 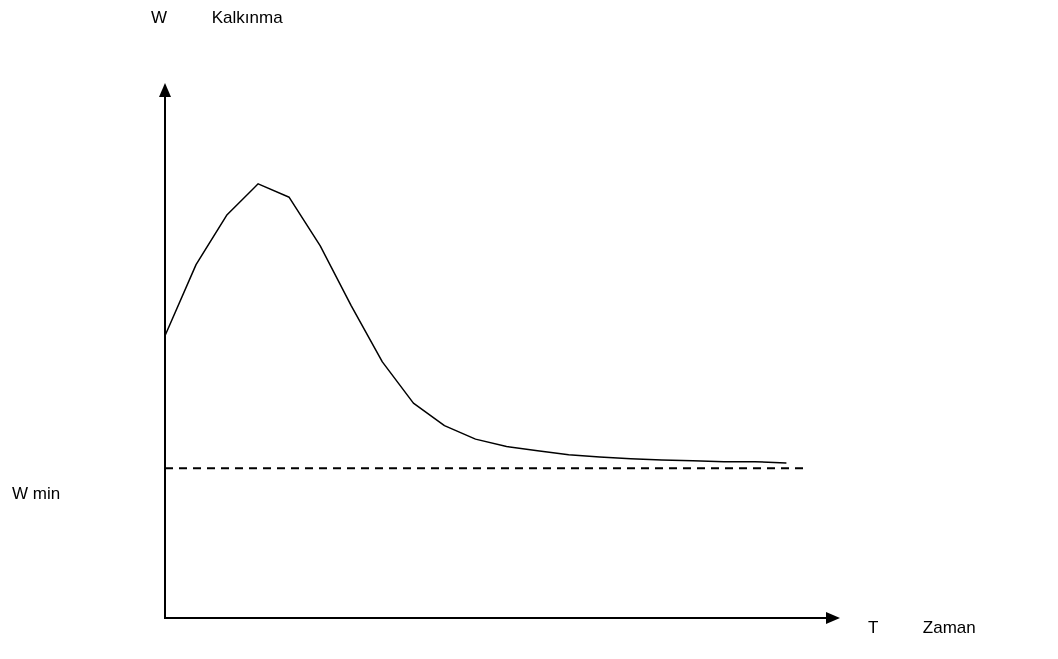 What do you see at coordinates (36, 493) in the screenshot?
I see `ref-line-label: W min` at bounding box center [36, 493].